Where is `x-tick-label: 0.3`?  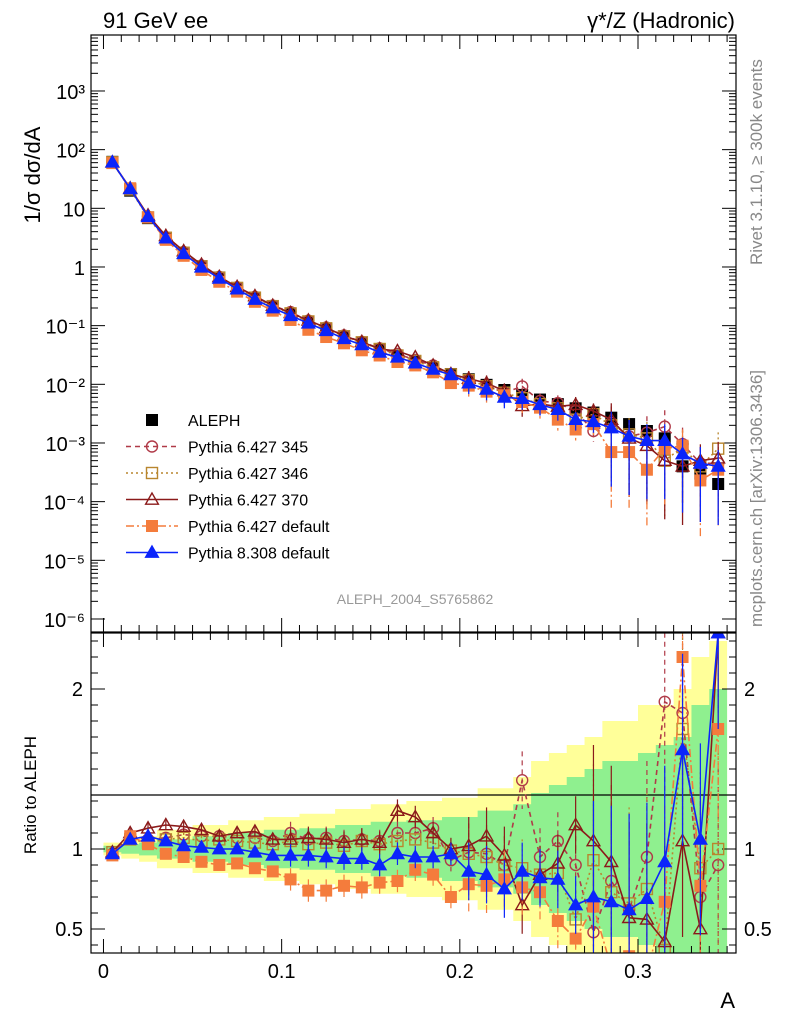 x-tick-label: 0.3 is located at coordinates (638, 972).